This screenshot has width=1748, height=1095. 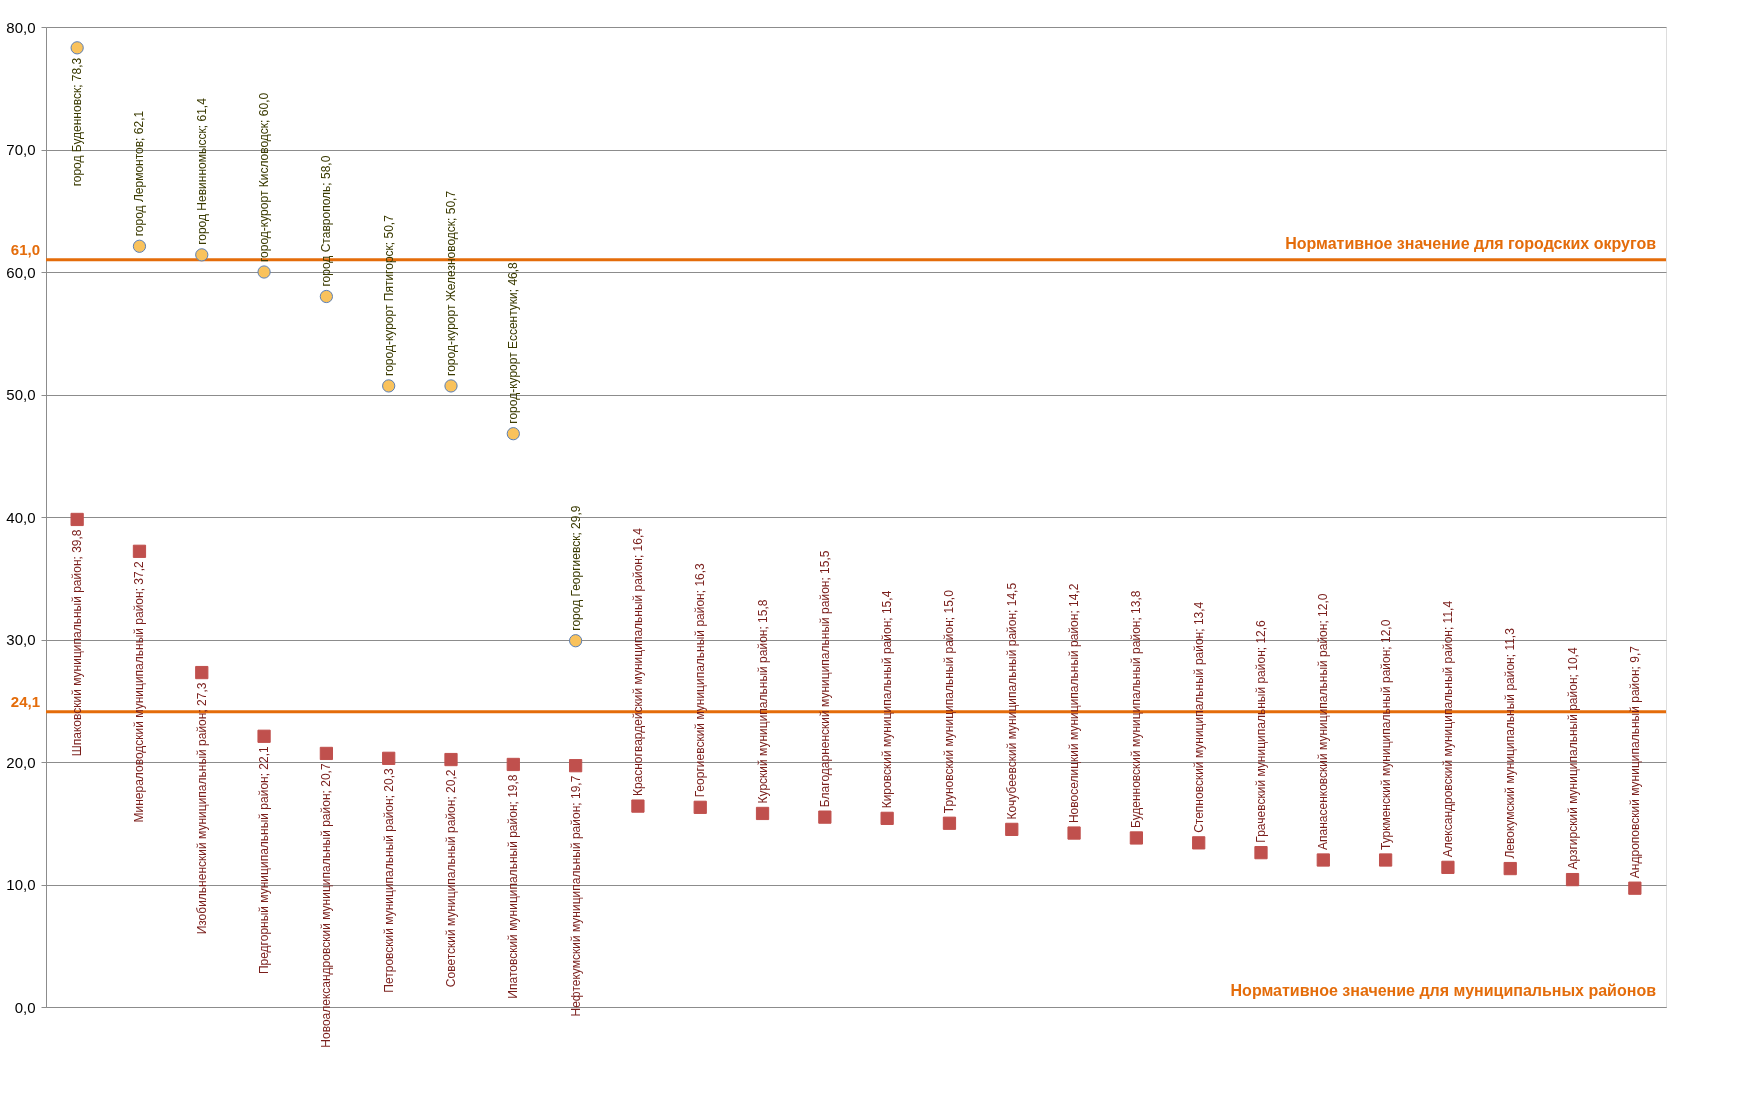 What do you see at coordinates (326, 221) in the screenshot?
I see `data-label: город Ставрополь; 58,0` at bounding box center [326, 221].